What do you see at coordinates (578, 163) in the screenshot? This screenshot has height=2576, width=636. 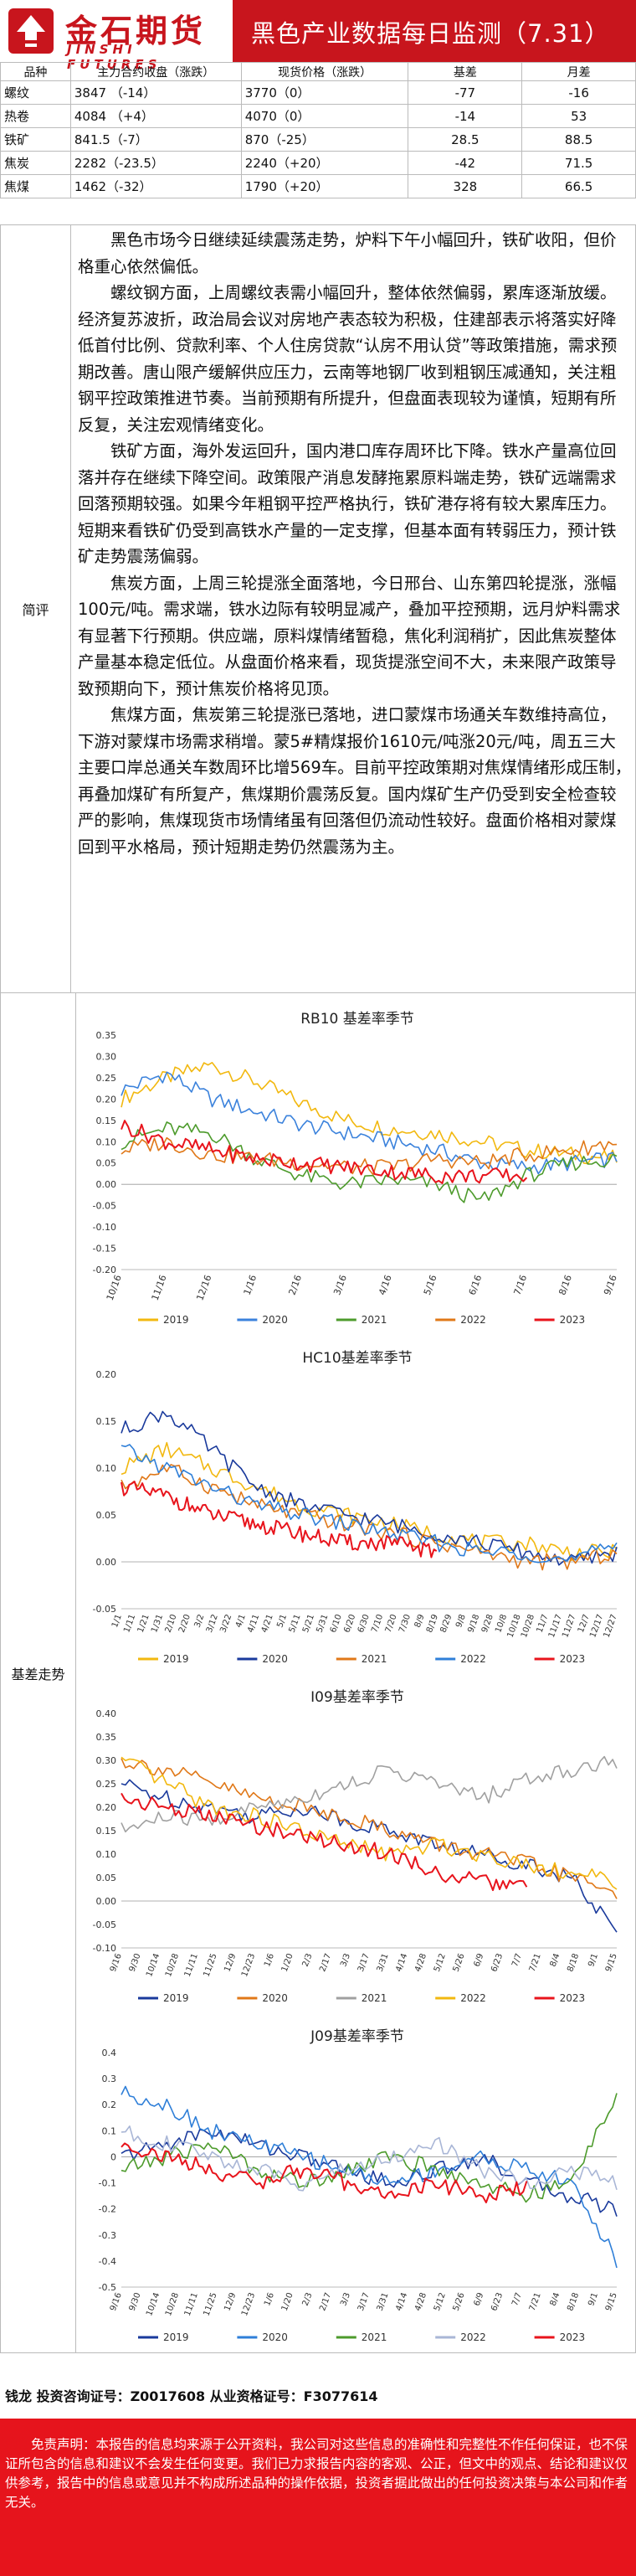 I see `spread-value: 71.5` at bounding box center [578, 163].